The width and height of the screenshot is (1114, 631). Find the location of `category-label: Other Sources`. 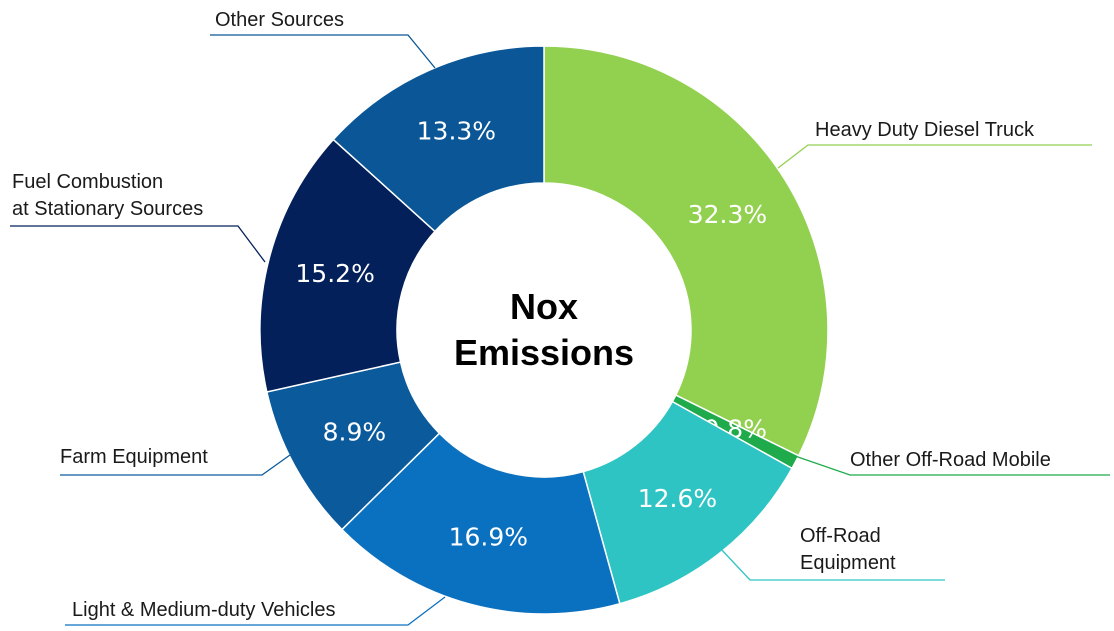

category-label: Other Sources is located at coordinates (279, 20).